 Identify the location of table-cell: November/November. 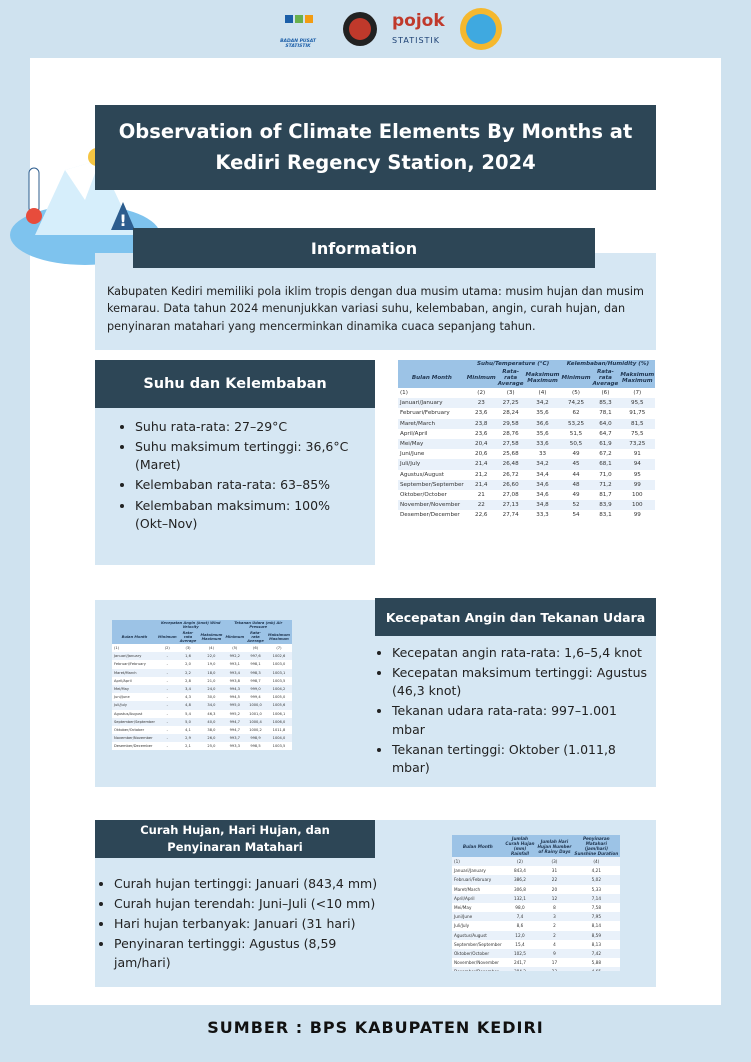
(476, 963).